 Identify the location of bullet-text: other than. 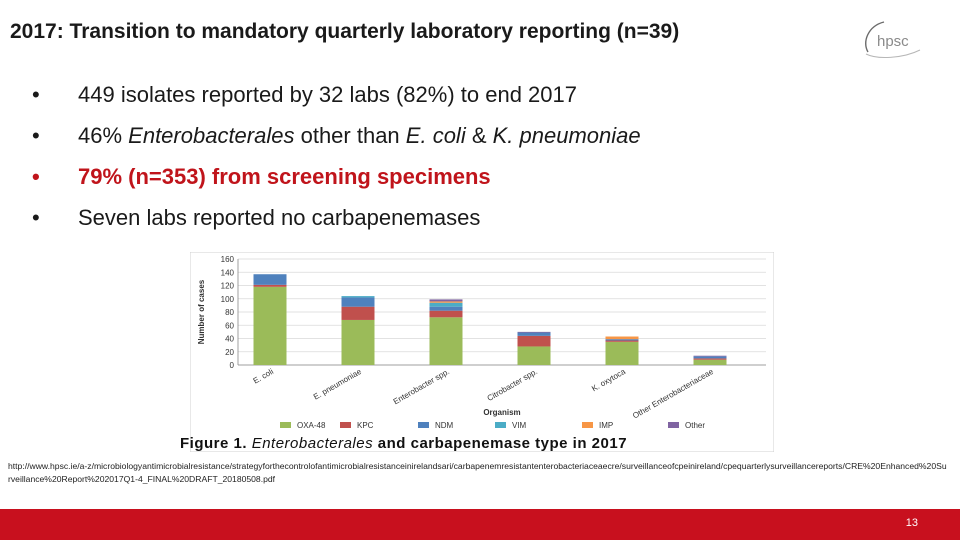
(350, 135).